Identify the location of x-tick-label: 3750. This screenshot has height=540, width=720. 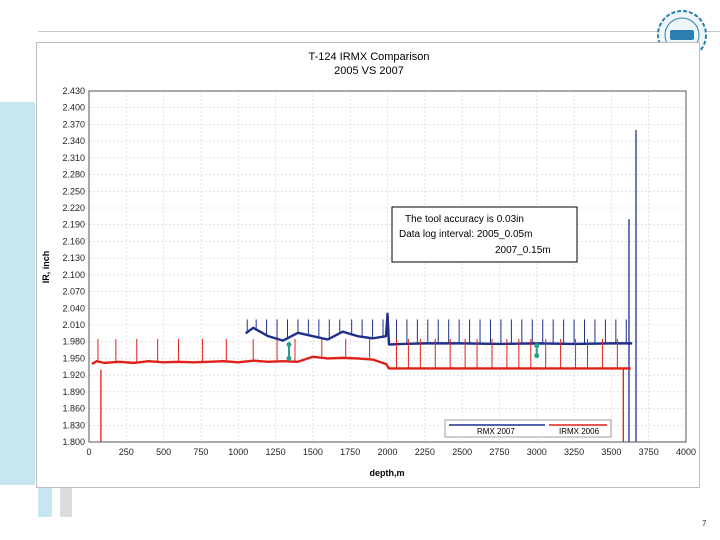
(649, 452).